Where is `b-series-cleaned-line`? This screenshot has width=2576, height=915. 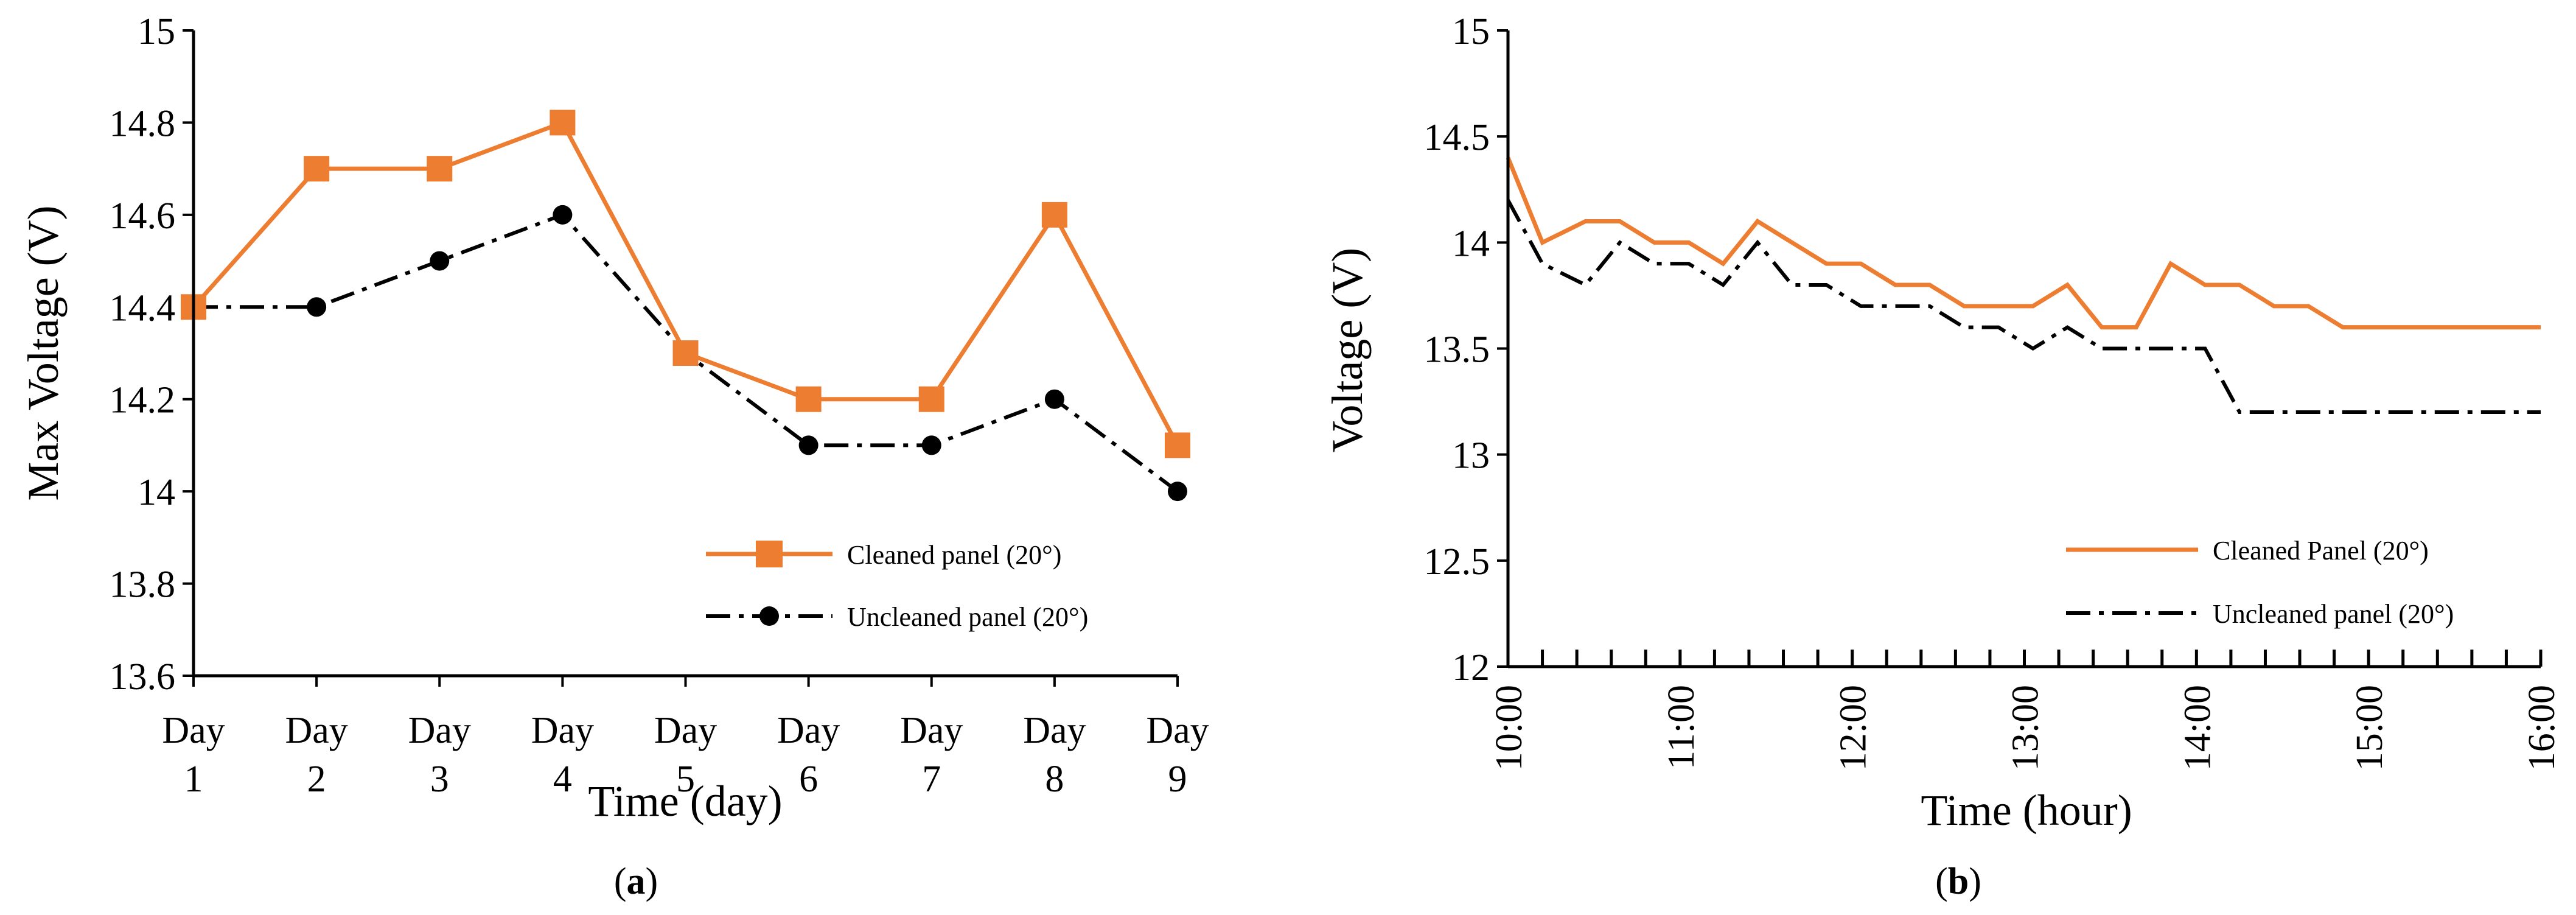 b-series-cleaned-line is located at coordinates (2024, 243).